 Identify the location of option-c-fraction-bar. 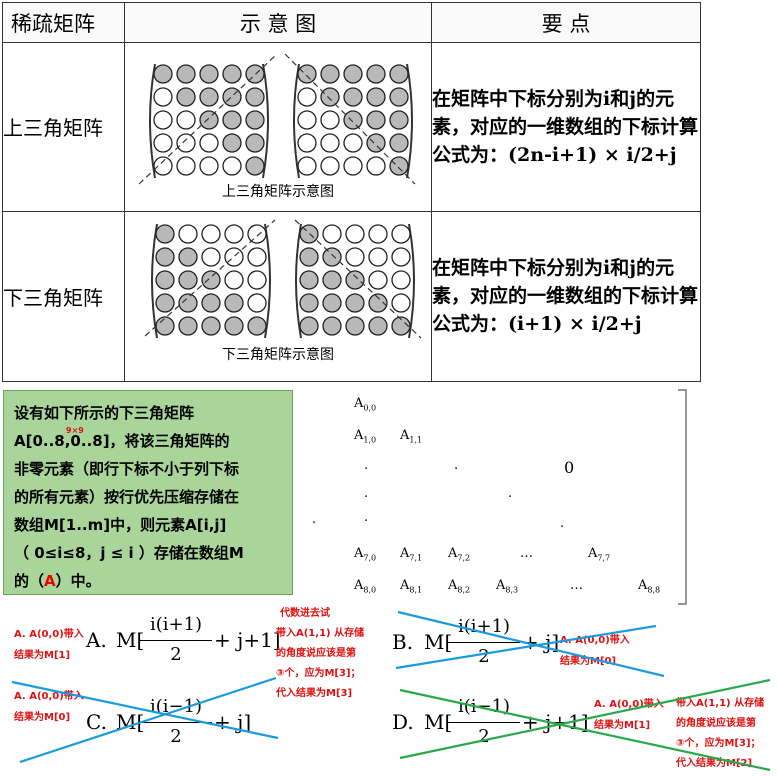
(176, 722).